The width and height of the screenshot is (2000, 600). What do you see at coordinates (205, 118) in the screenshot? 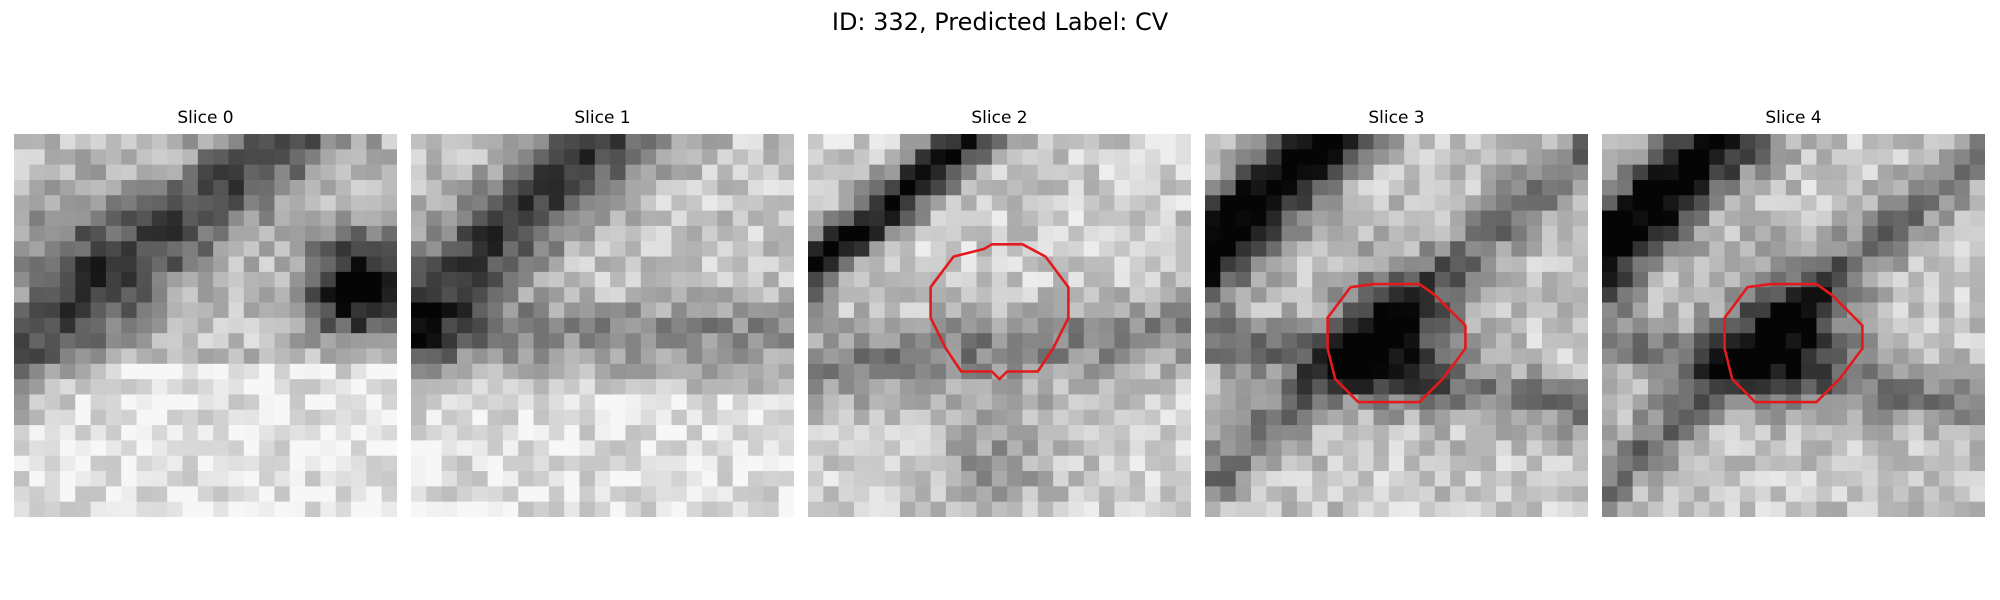
I see `slice-title-0: Slice 0` at bounding box center [205, 118].